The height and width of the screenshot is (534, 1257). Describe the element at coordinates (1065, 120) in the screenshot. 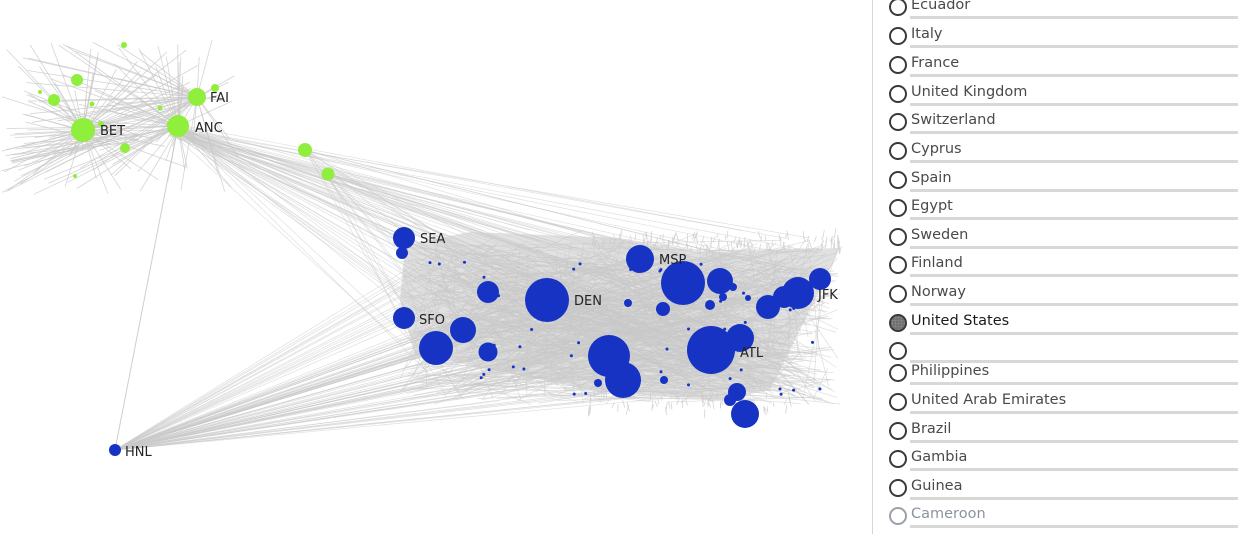

I see `country-option: Switzerland` at that location.